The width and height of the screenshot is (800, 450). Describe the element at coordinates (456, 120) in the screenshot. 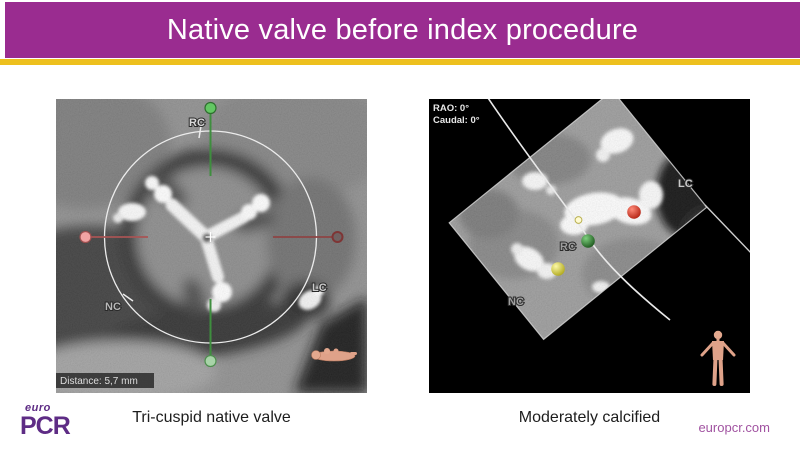

I see `caudal-angle-readout: Caudal: 0°` at that location.